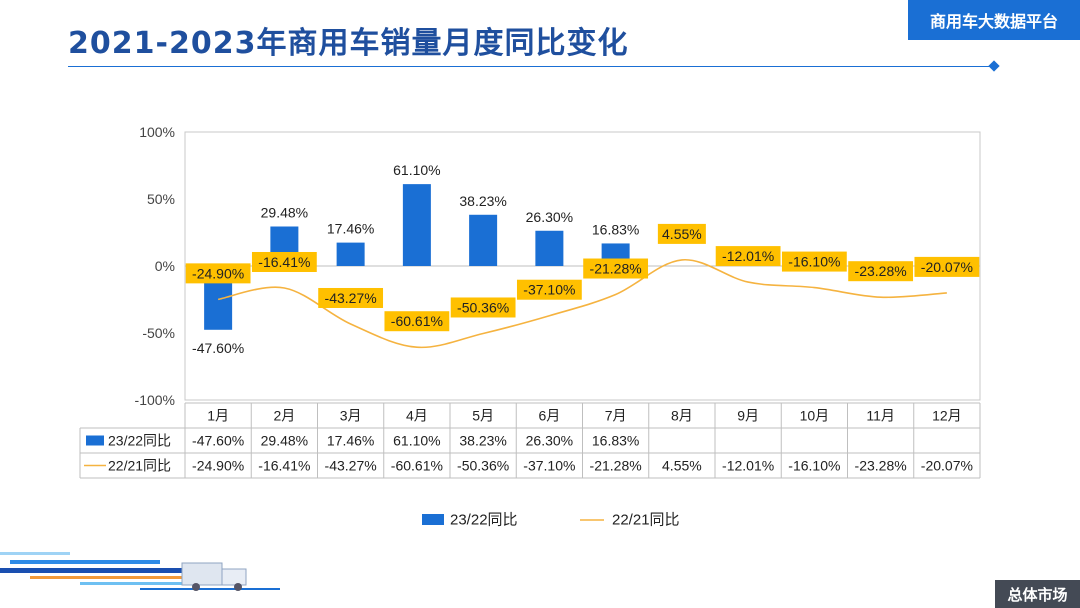 The image size is (1080, 608). I want to click on x-tick-label: 3月, so click(351, 416).